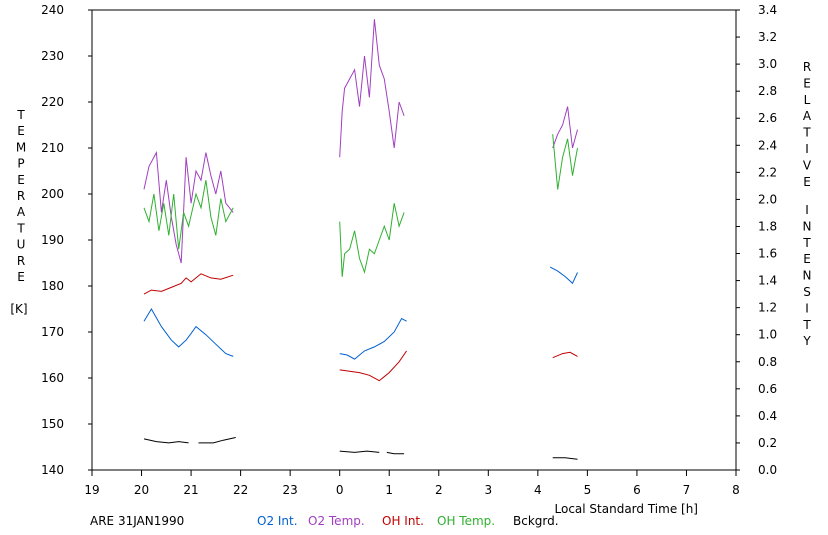  Describe the element at coordinates (52, 240) in the screenshot. I see `y-left-tick-label: 190` at that location.